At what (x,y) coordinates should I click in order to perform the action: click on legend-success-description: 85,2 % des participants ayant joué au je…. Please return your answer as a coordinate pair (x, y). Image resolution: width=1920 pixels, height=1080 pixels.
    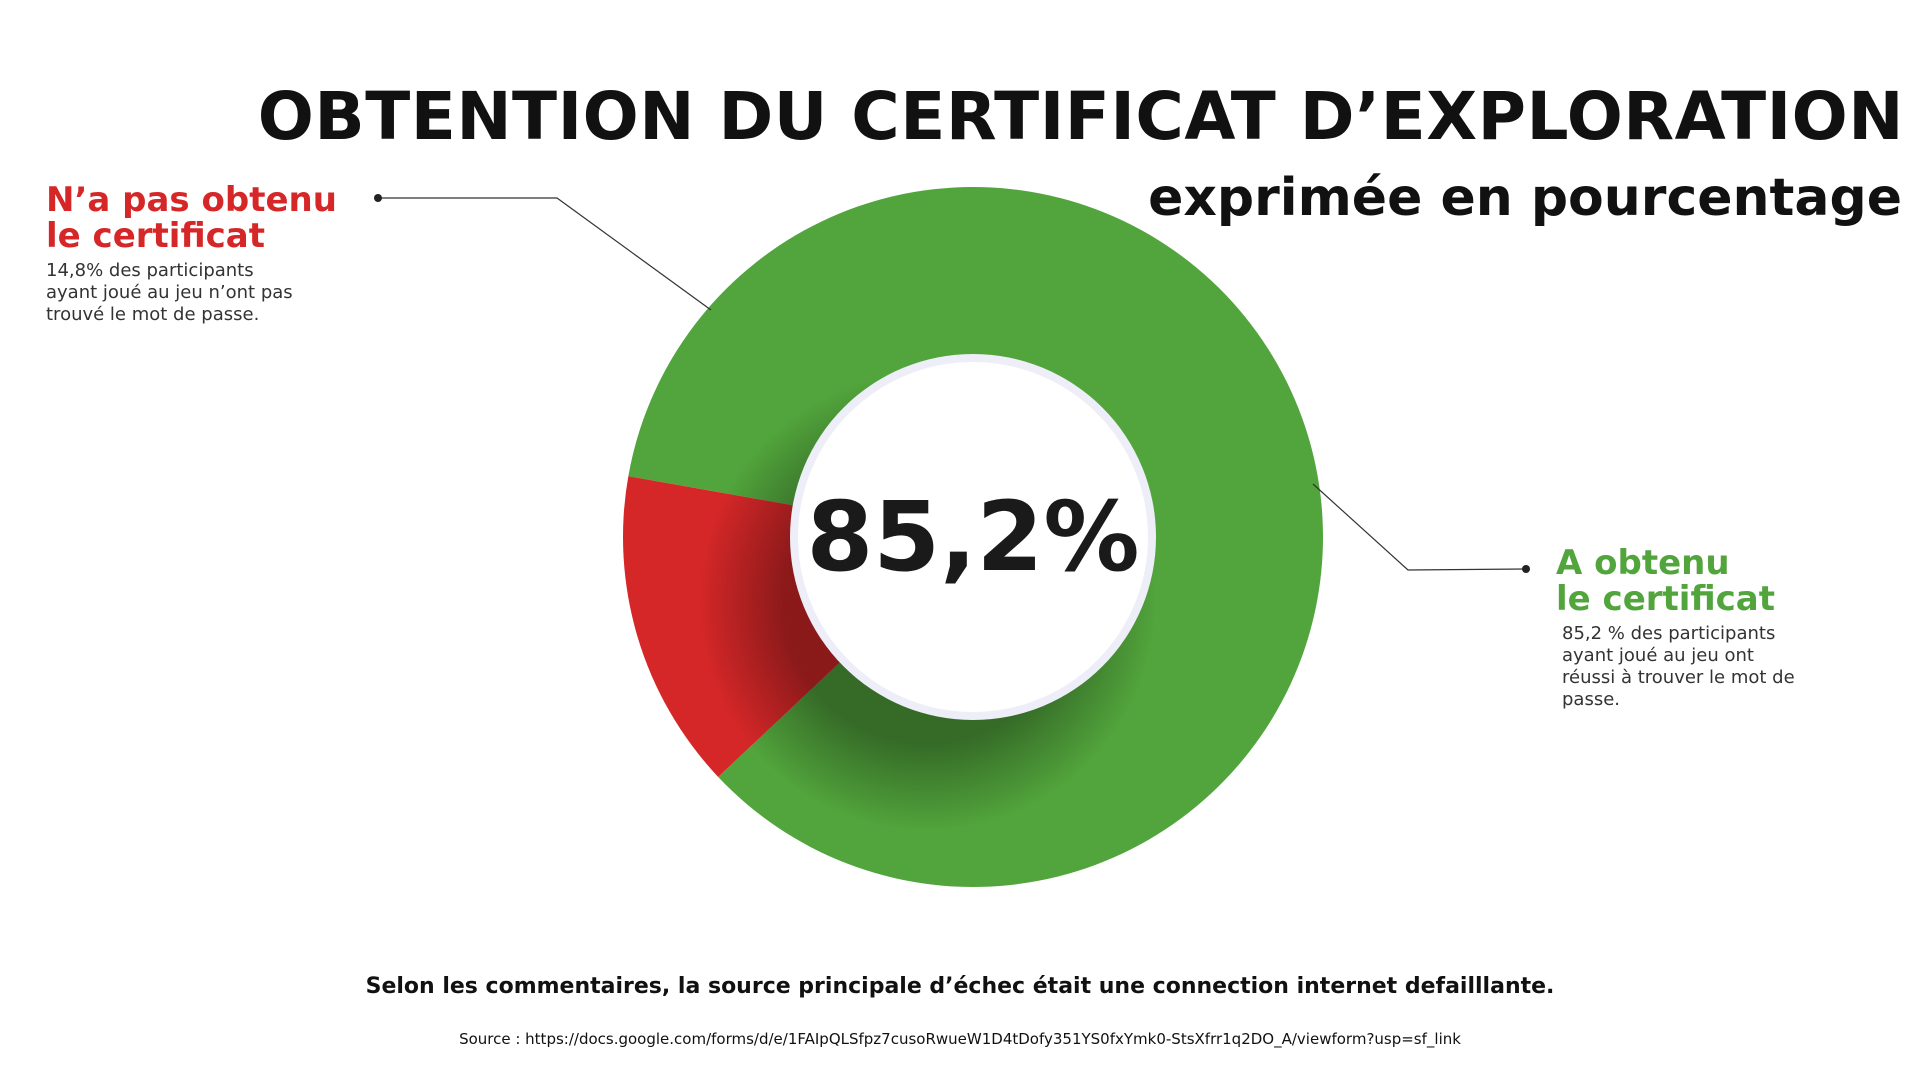
    Looking at the image, I should click on (1678, 666).